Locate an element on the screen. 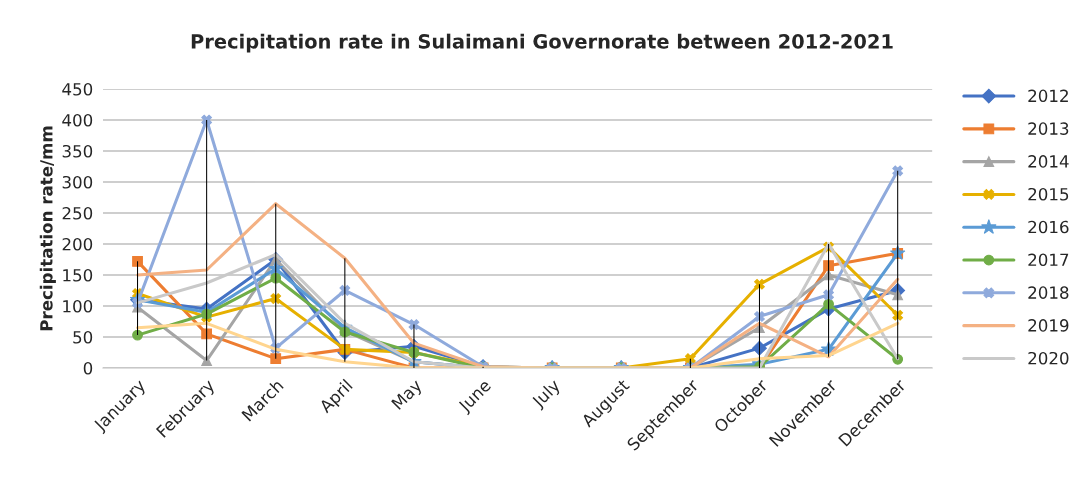 The width and height of the screenshot is (1084, 481). y-tick-label: 150 is located at coordinates (78, 275).